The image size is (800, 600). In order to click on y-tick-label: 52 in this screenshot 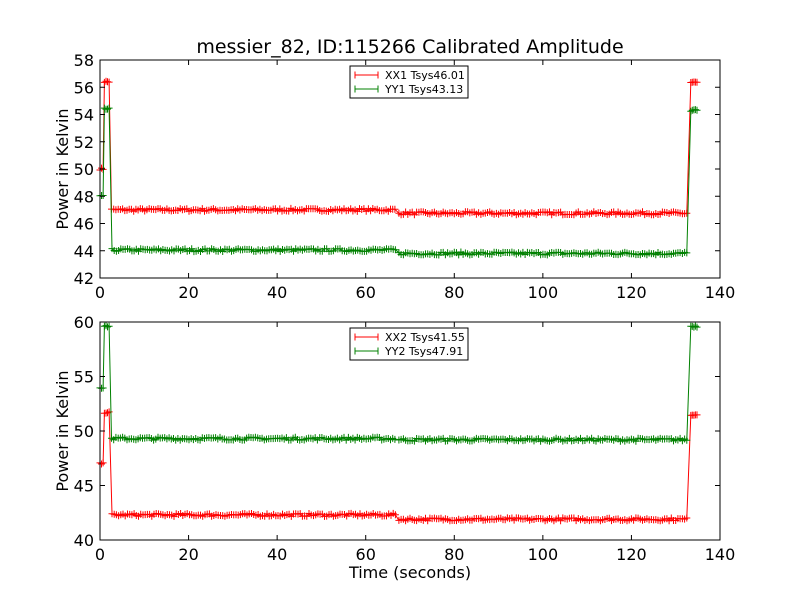, I will do `click(84, 142)`.